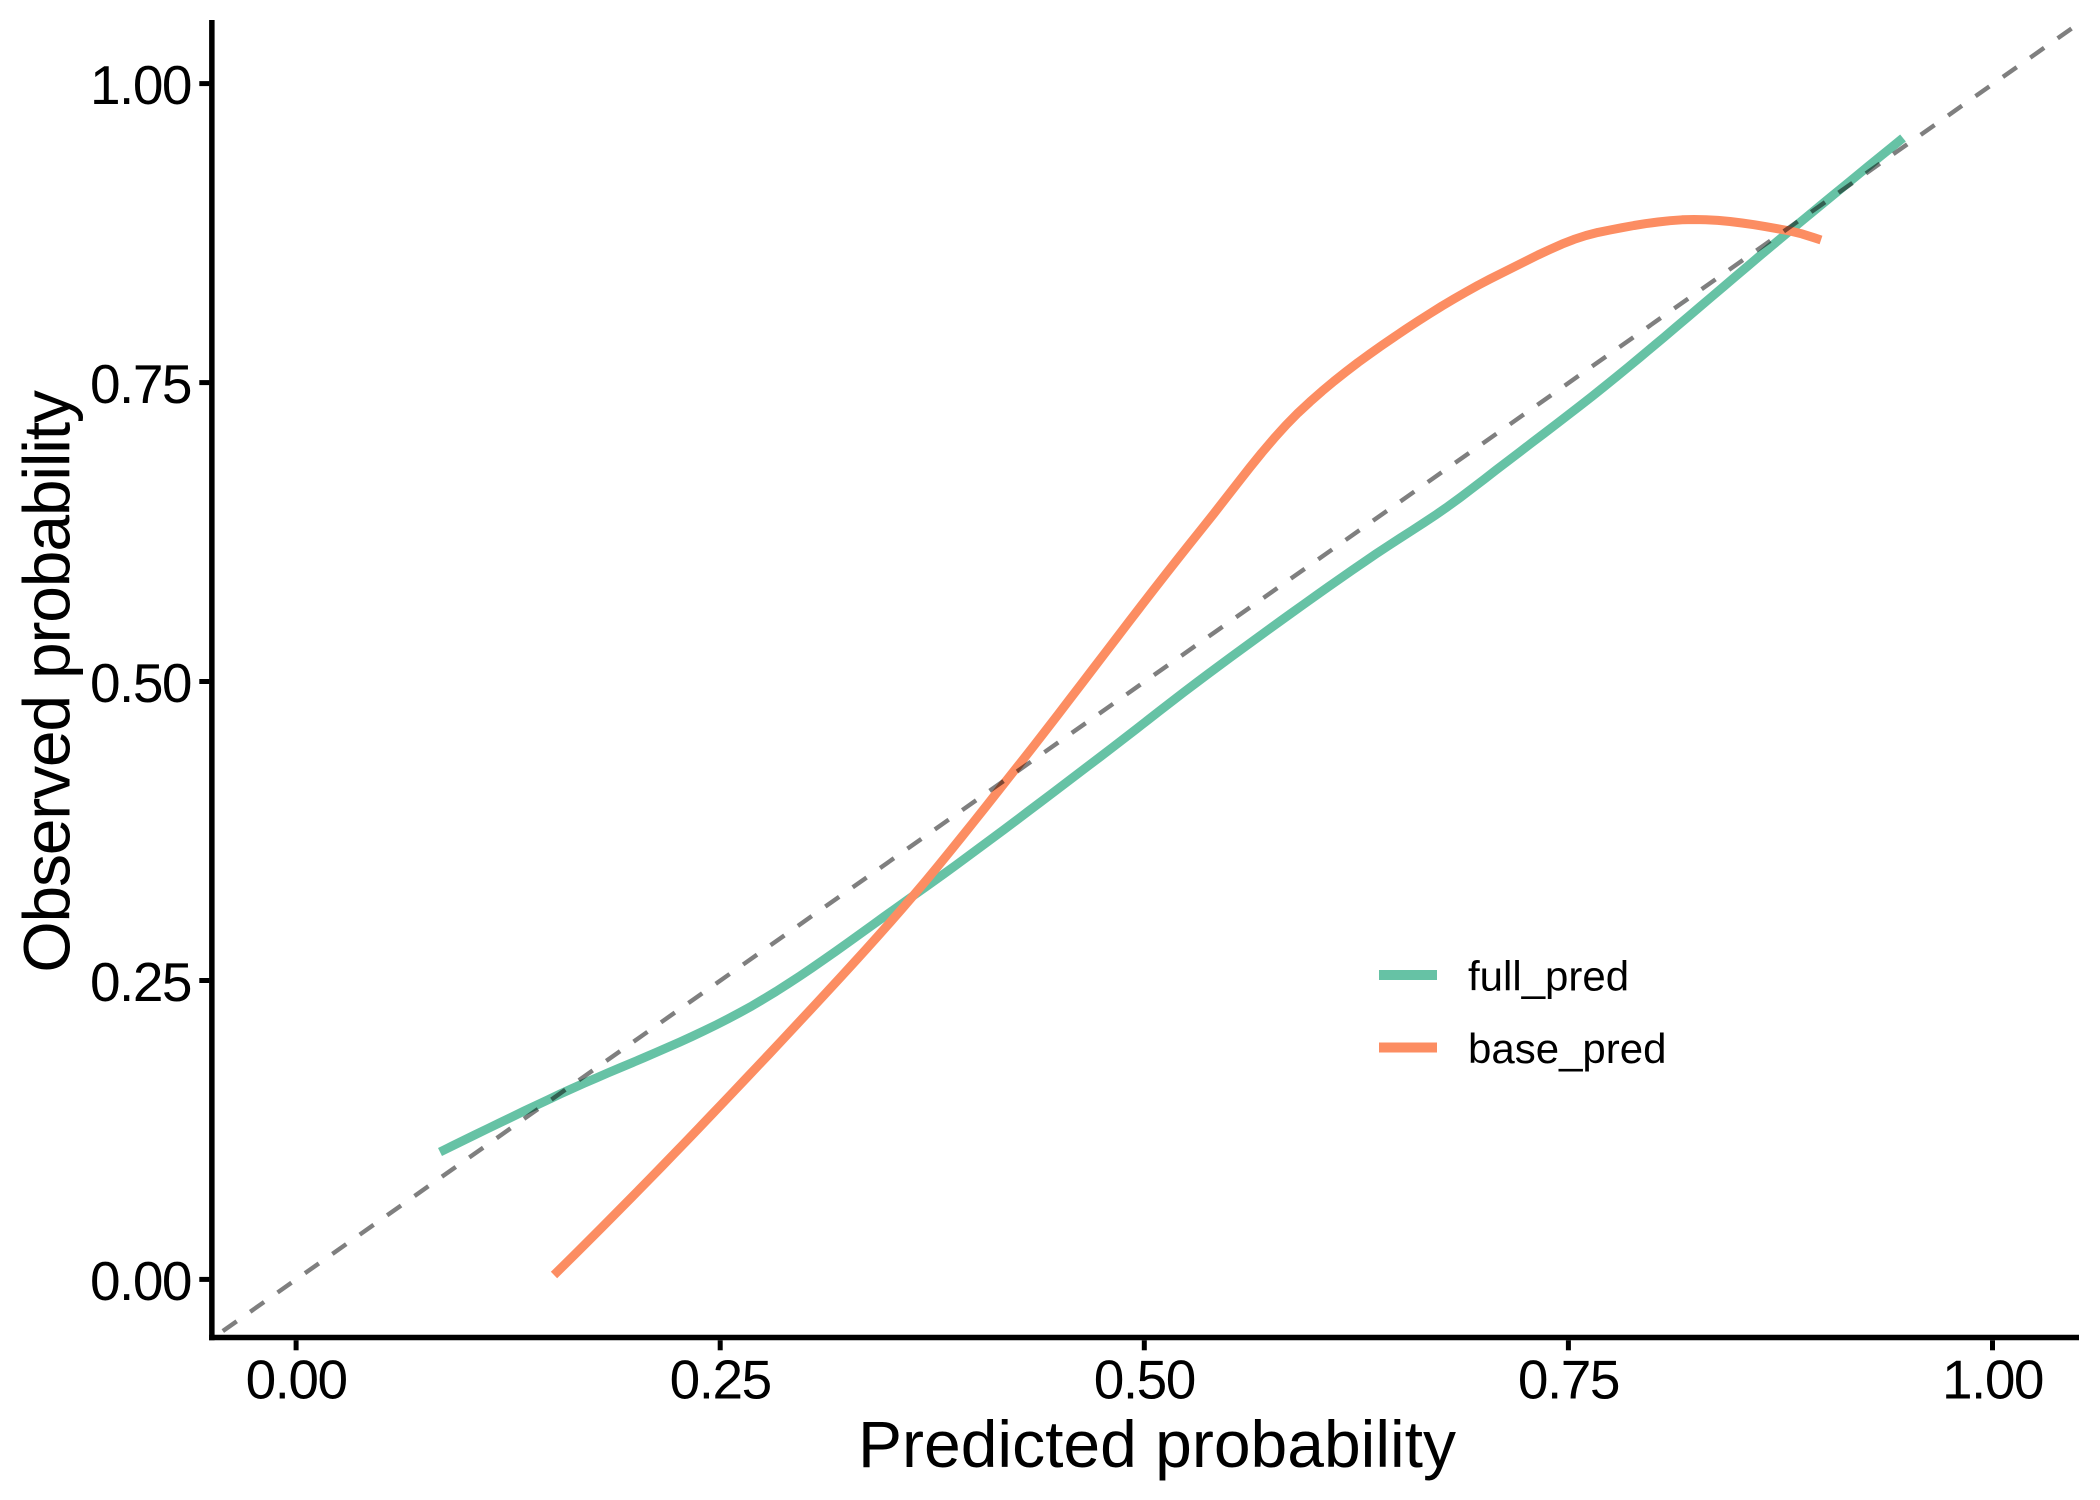 Image resolution: width=2100 pixels, height=1500 pixels. What do you see at coordinates (1157, 1444) in the screenshot?
I see `svg-text: Predicted probability` at bounding box center [1157, 1444].